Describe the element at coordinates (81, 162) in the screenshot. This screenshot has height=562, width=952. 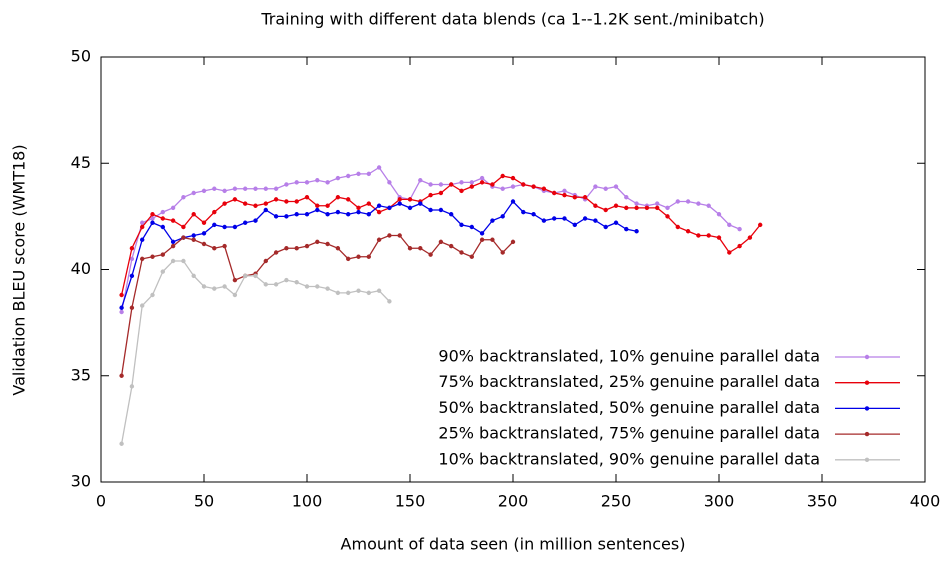
I see `y-tick-label: 45` at that location.